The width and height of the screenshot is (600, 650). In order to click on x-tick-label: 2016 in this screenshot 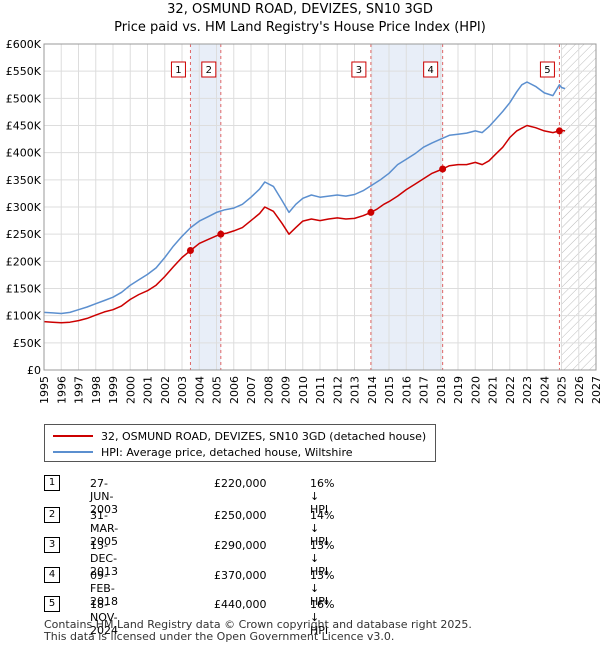, I will do `click(406, 390)`.